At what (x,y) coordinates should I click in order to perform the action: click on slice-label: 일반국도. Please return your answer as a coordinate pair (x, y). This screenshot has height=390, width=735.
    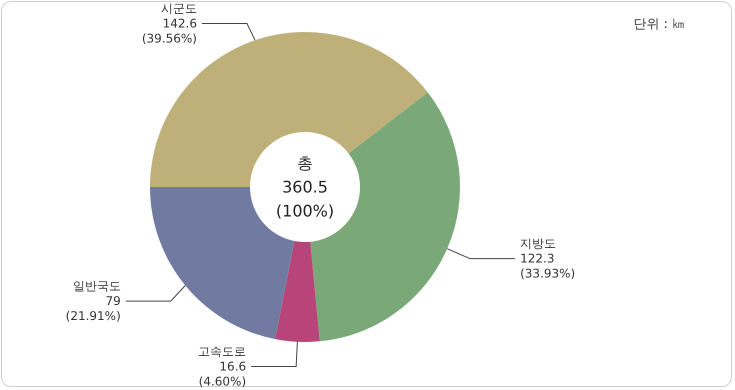
    Looking at the image, I should click on (96, 286).